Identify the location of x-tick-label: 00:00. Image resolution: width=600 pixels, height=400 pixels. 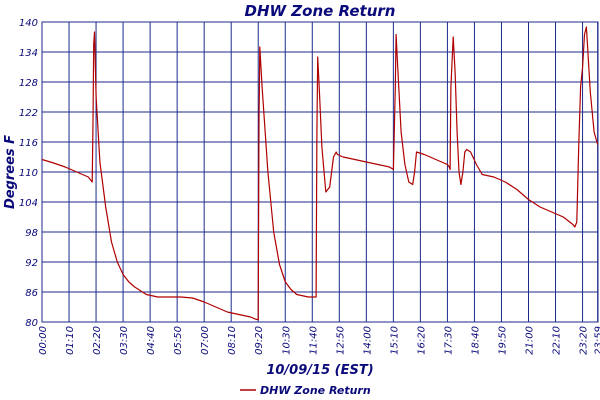
(43, 340).